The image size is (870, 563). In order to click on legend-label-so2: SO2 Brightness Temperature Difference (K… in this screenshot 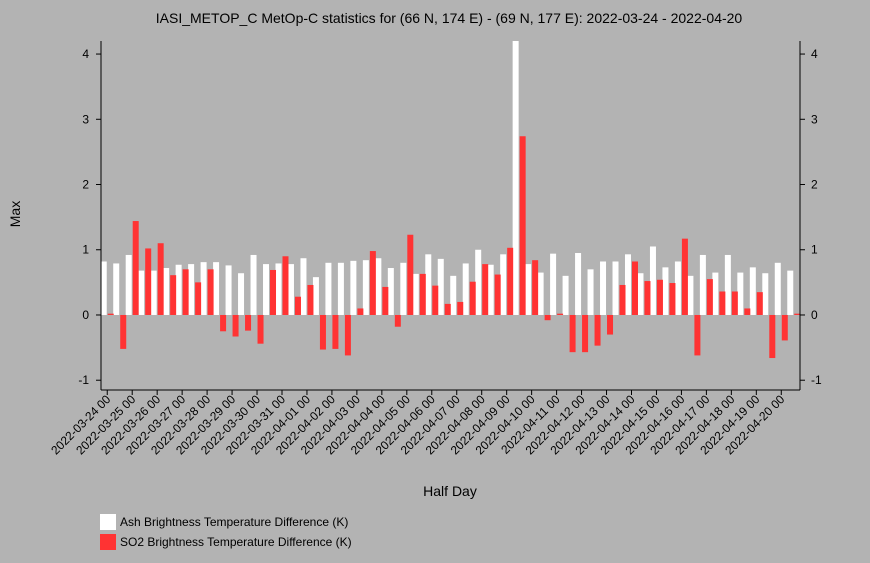, I will do `click(236, 542)`.